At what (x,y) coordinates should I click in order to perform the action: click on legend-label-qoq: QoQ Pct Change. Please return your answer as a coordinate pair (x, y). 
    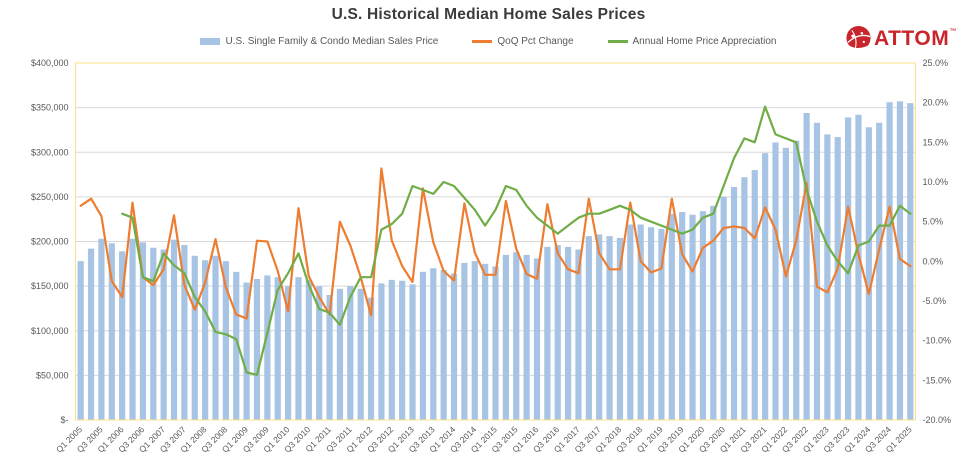
    Looking at the image, I should click on (535, 41).